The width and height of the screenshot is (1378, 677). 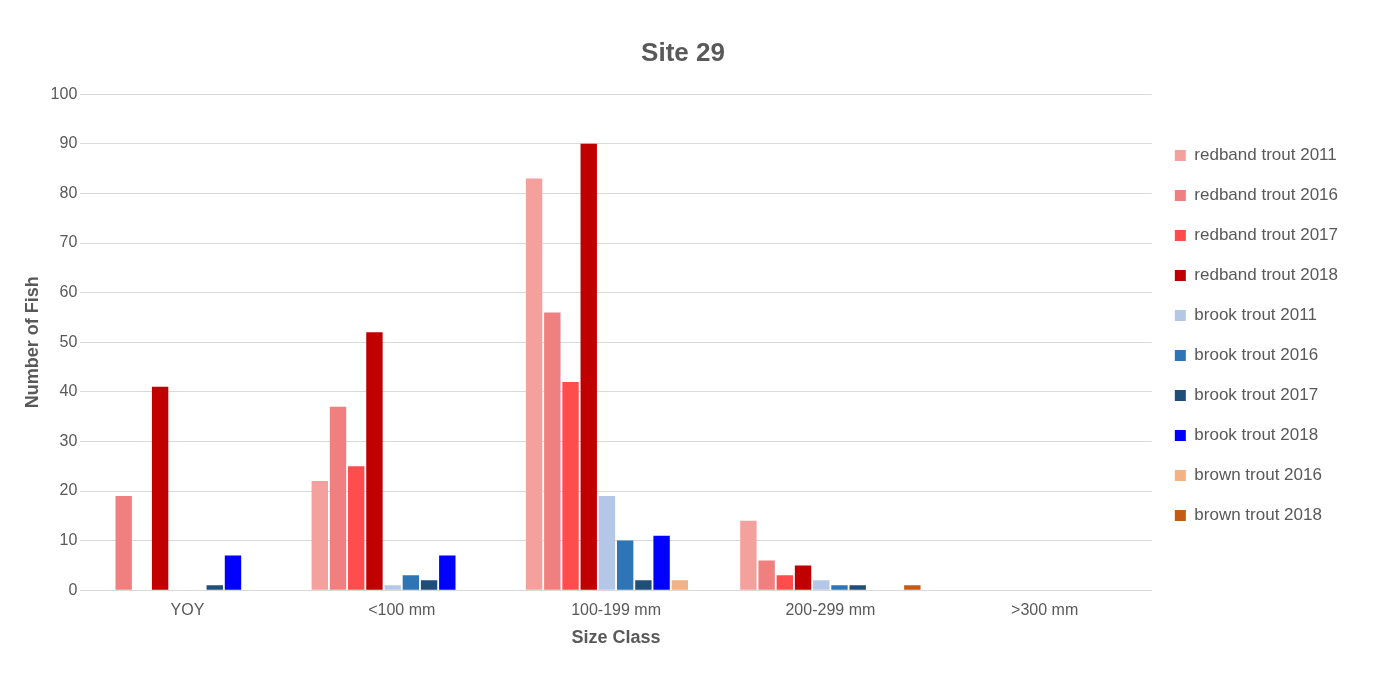 I want to click on x-tick-label: 200-299 mm, so click(x=830, y=610).